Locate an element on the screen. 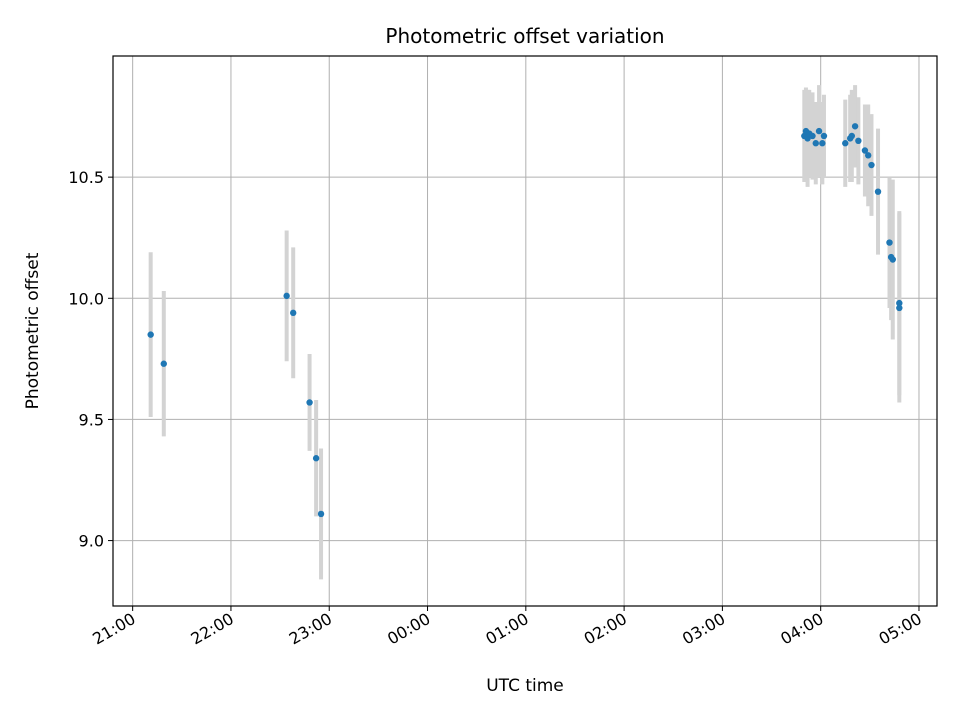  y-tick-label: 10.0 is located at coordinates (86, 298).